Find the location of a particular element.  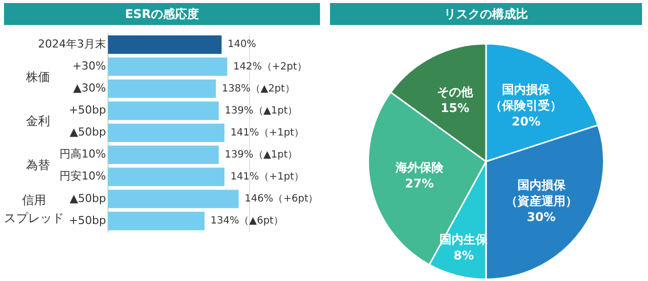

y-tick-label: +30% is located at coordinates (89, 66).